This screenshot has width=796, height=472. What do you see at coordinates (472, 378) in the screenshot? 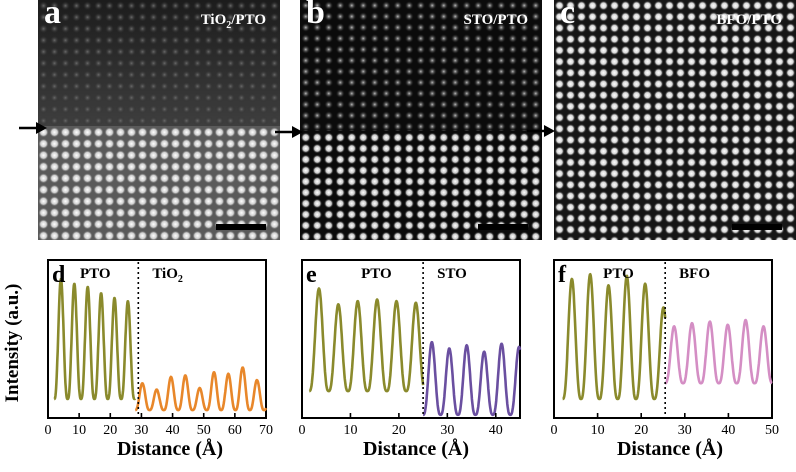
I see `series-line-sto` at bounding box center [472, 378].